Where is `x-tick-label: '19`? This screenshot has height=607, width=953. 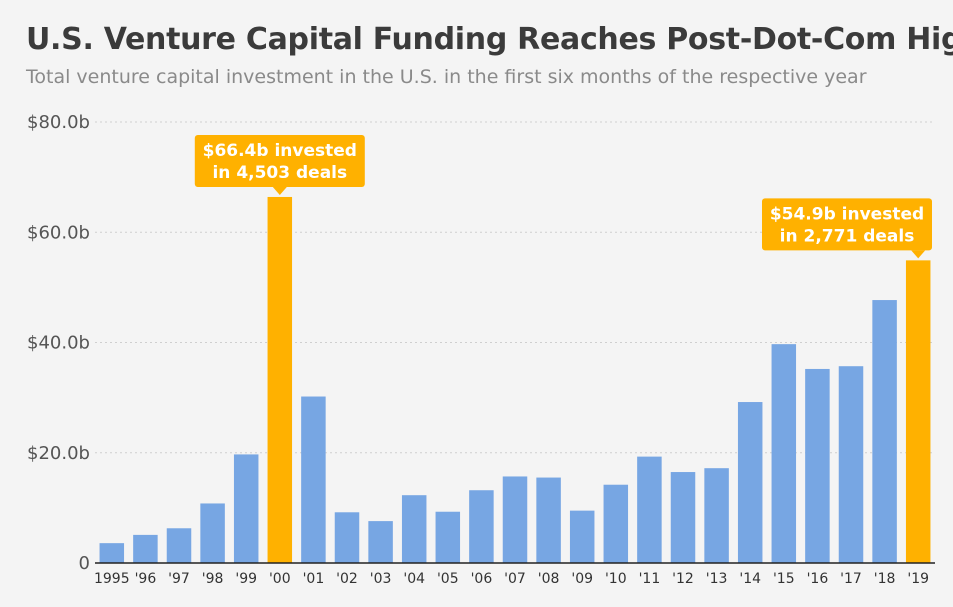
x-tick-label: '19 is located at coordinates (918, 579).